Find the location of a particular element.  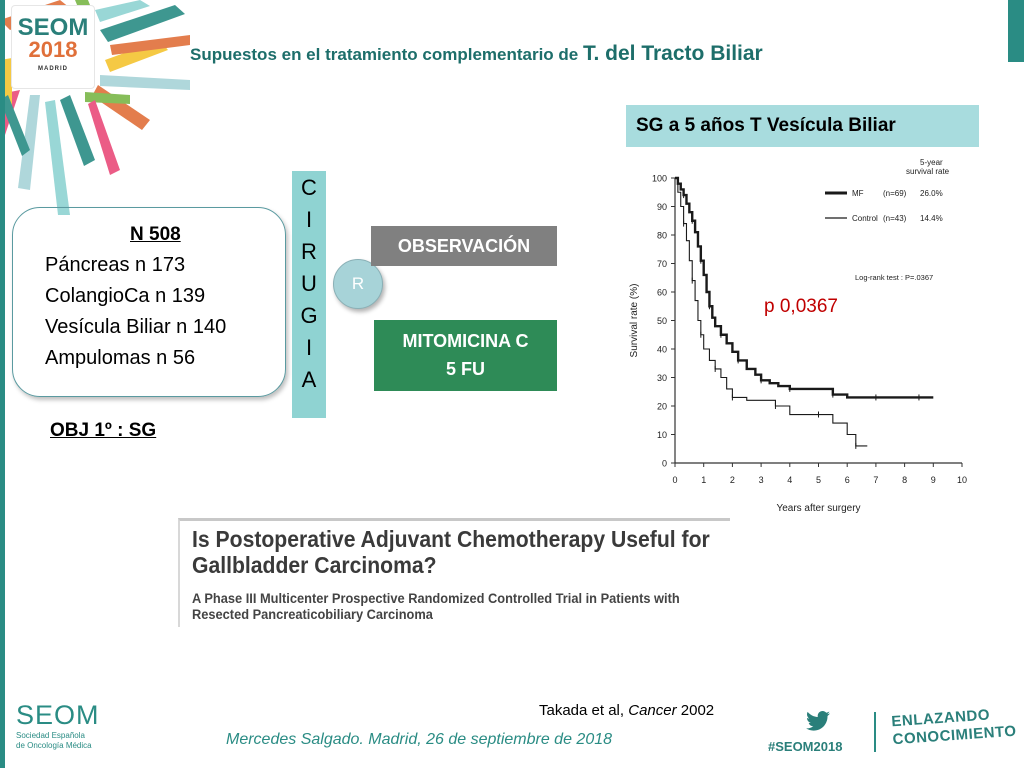

logo-city-text: MADRID is located at coordinates (53, 69).